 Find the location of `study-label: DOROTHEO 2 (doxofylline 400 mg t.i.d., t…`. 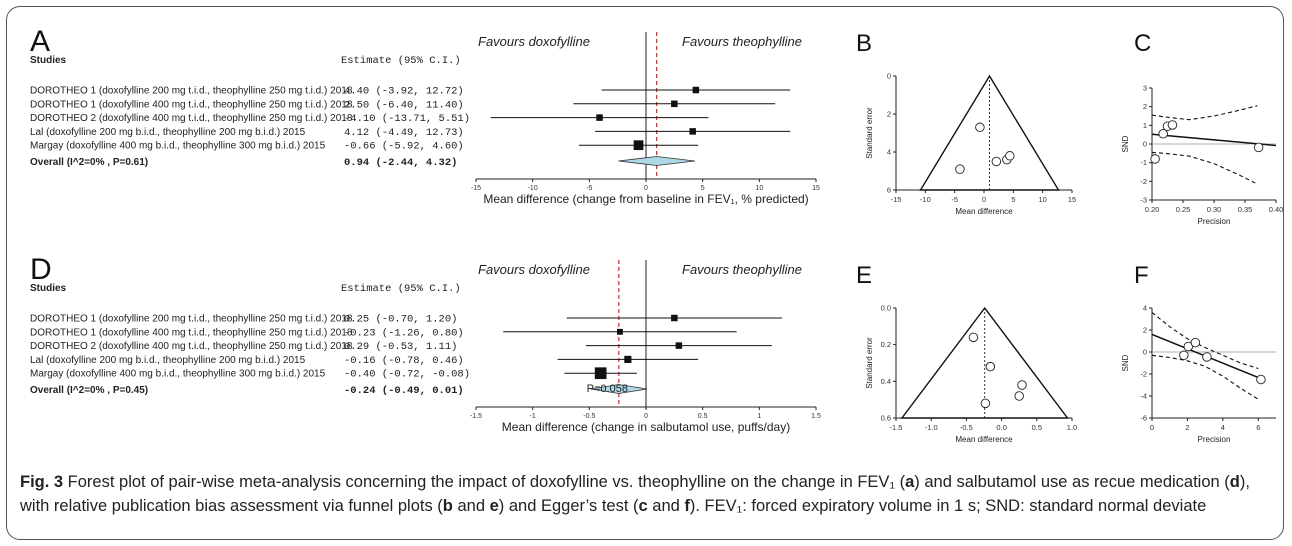

study-label: DOROTHEO 2 (doxofylline 400 mg t.i.d., t… is located at coordinates (191, 118).